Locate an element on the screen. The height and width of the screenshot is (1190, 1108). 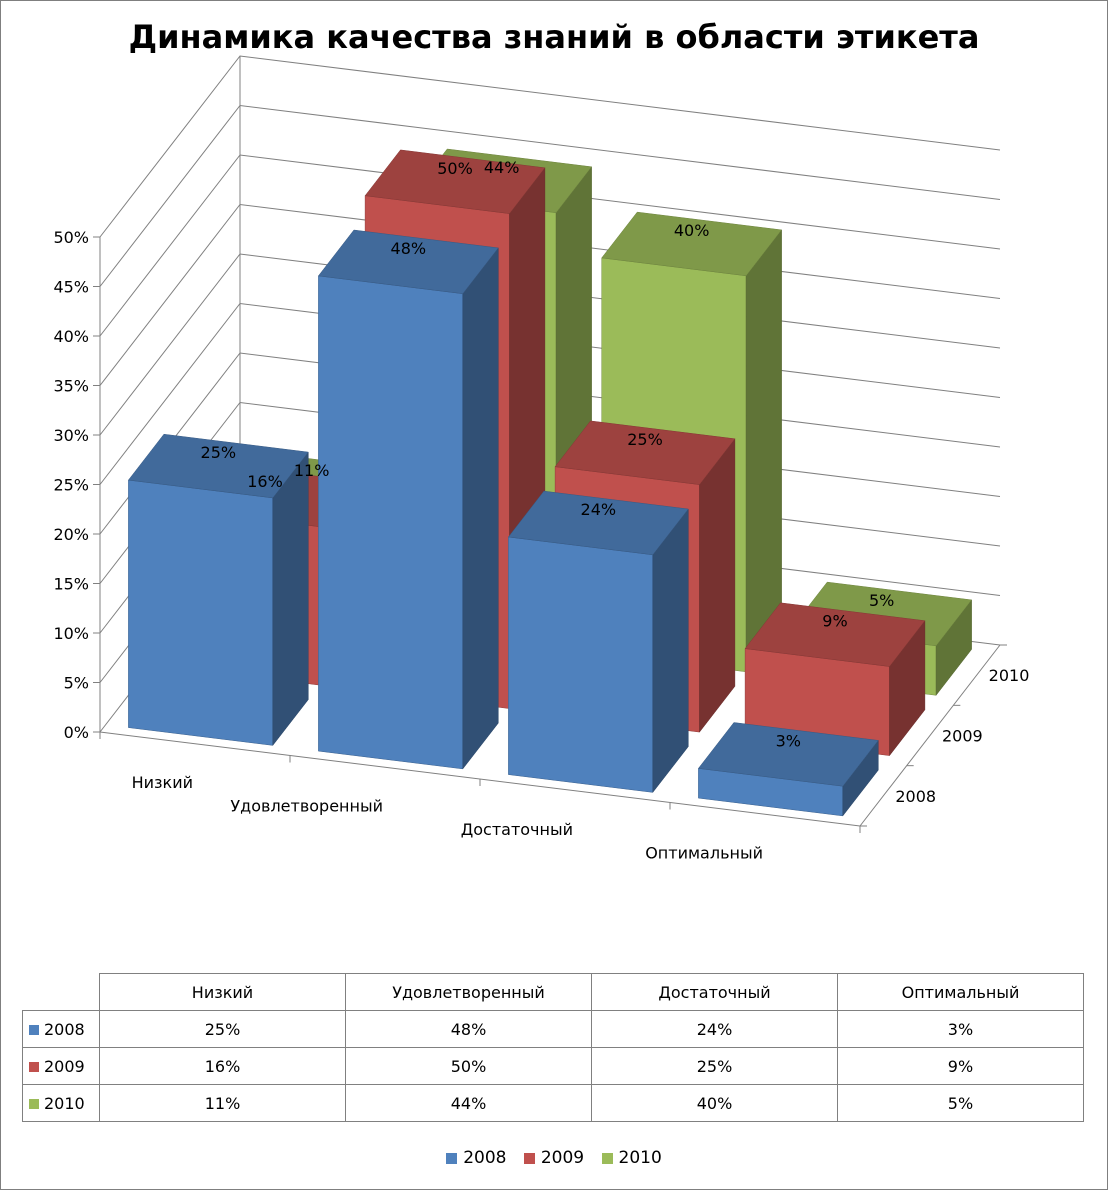
legend-label: 2010 is located at coordinates (640, 1158).